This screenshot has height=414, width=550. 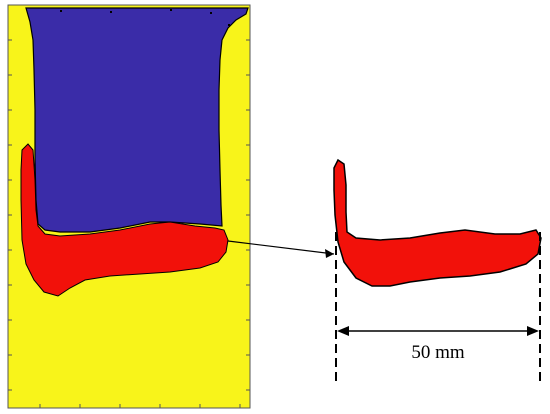 I want to click on panel-right-ticks, so click(x=248, y=215).